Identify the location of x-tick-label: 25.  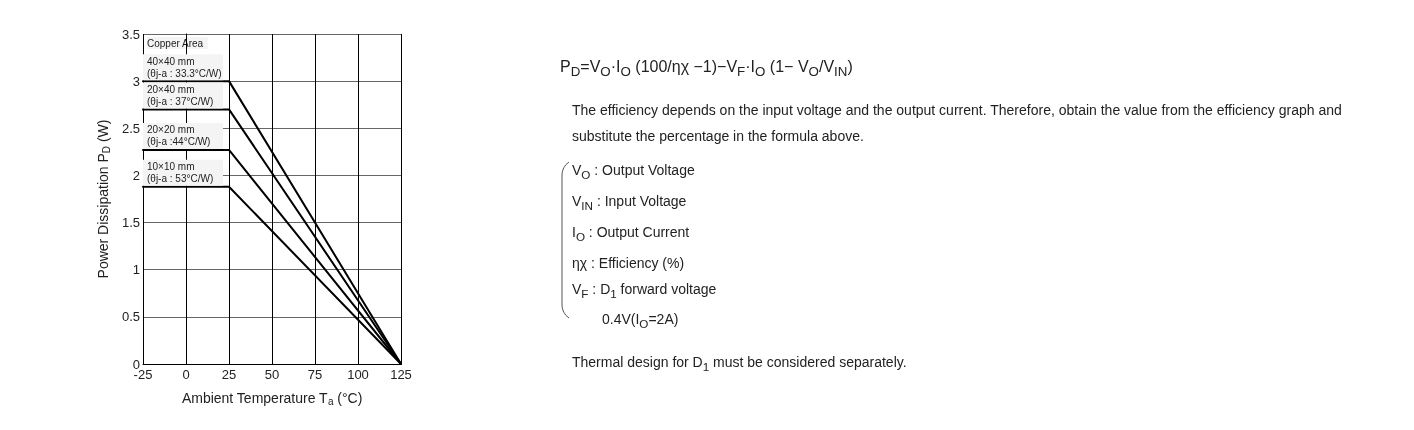
(229, 374).